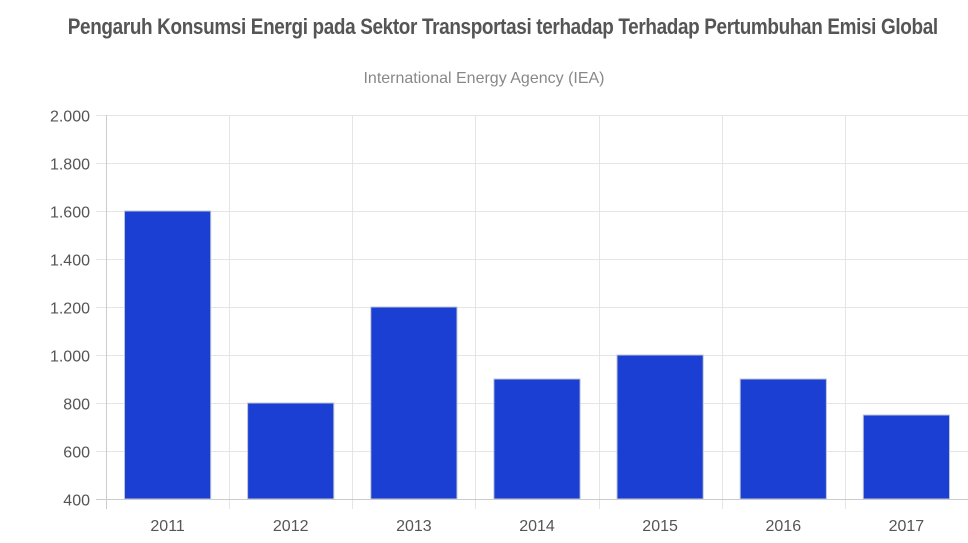 This screenshot has width=968, height=543. What do you see at coordinates (70, 357) in the screenshot?
I see `y-tick-label: 1.000` at bounding box center [70, 357].